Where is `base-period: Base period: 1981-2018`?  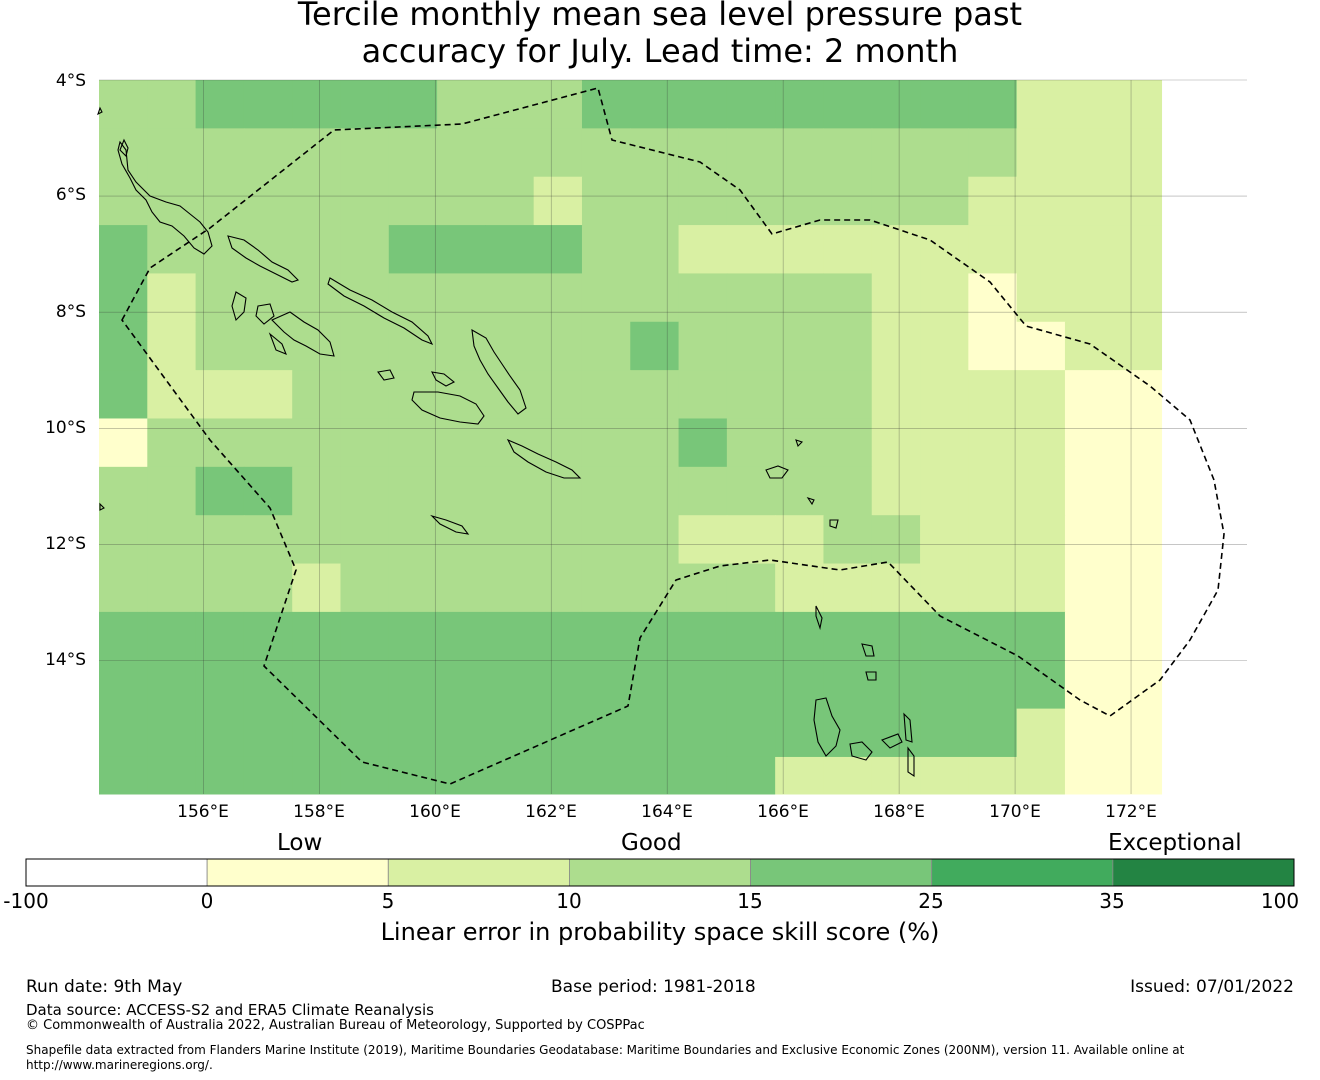
base-period: Base period: 1981-2018 is located at coordinates (653, 987).